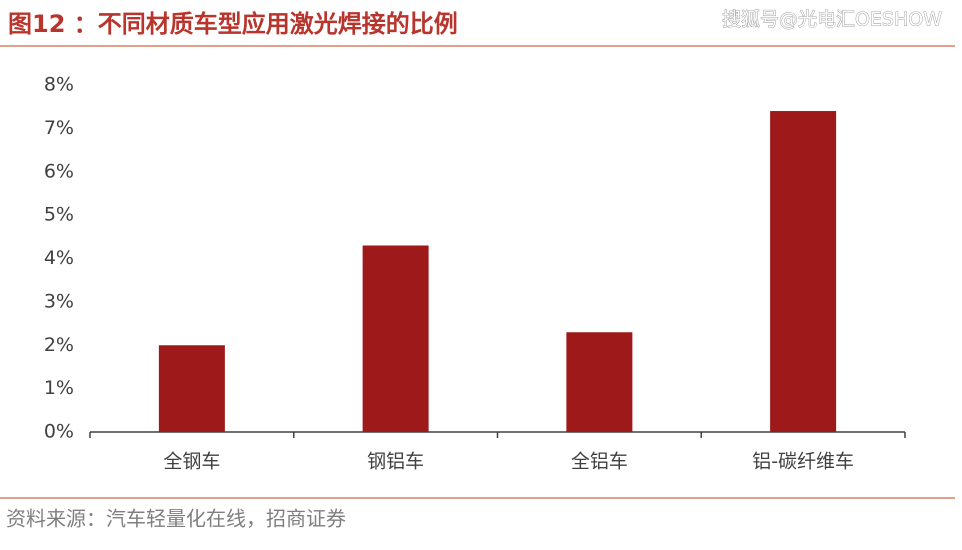 The width and height of the screenshot is (962, 550). I want to click on y-tick-label: 7%, so click(59, 128).